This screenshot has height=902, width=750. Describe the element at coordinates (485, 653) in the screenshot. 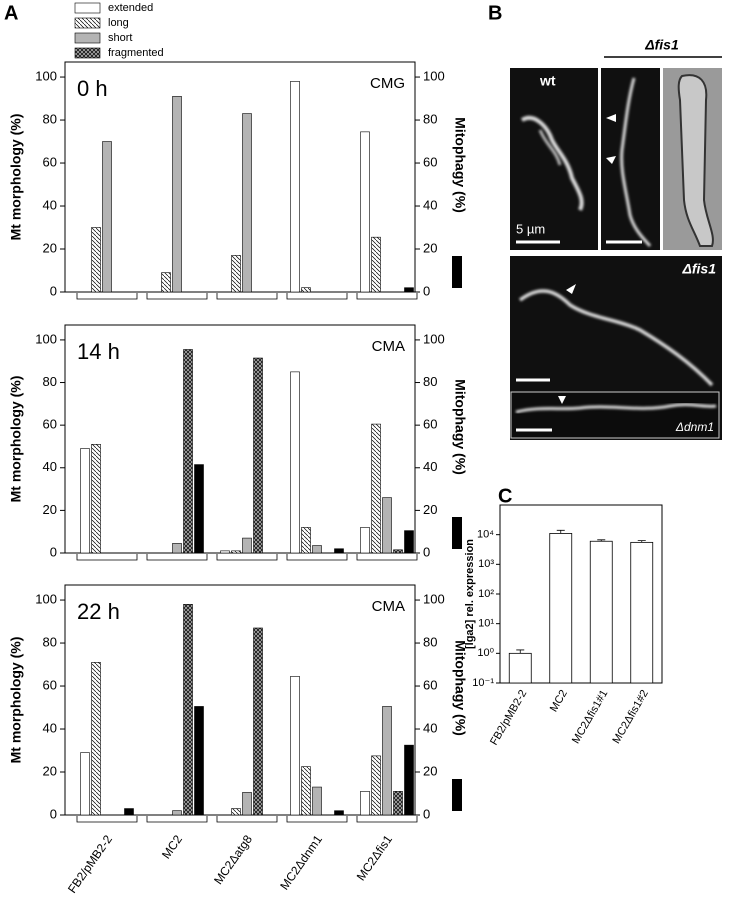

I see `y-tick-label: 10⁰` at that location.